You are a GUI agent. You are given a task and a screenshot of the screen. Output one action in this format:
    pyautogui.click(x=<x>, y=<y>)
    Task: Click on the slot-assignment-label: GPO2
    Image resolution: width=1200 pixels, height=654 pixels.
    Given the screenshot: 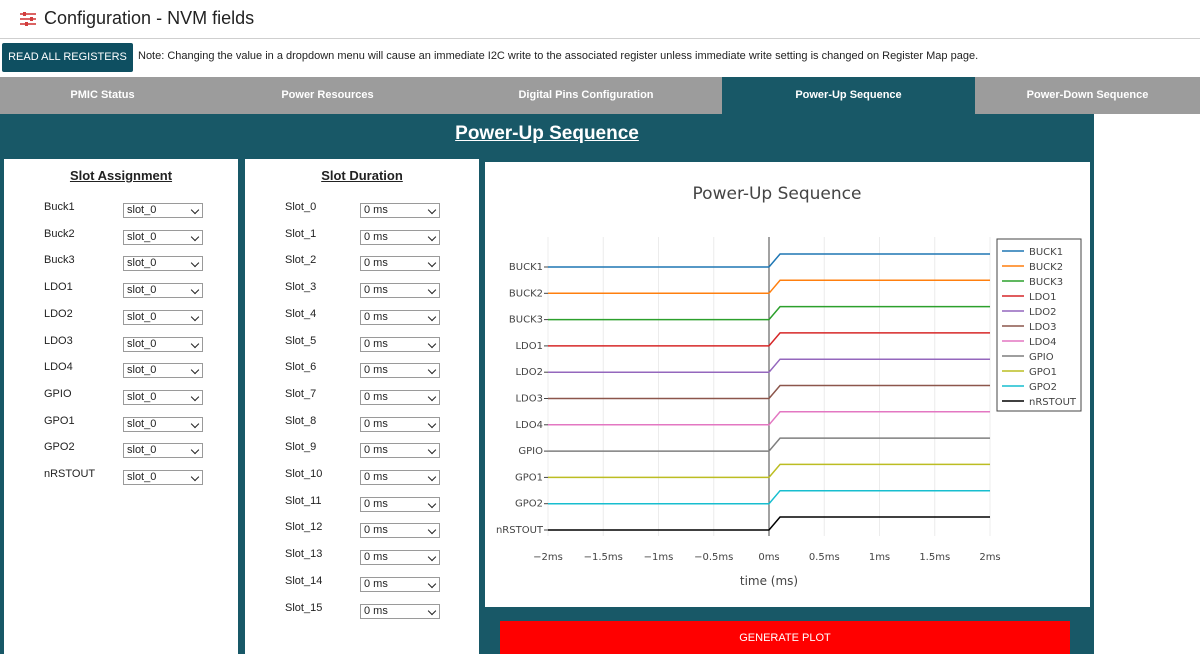 What is the action you would take?
    pyautogui.click(x=59, y=447)
    